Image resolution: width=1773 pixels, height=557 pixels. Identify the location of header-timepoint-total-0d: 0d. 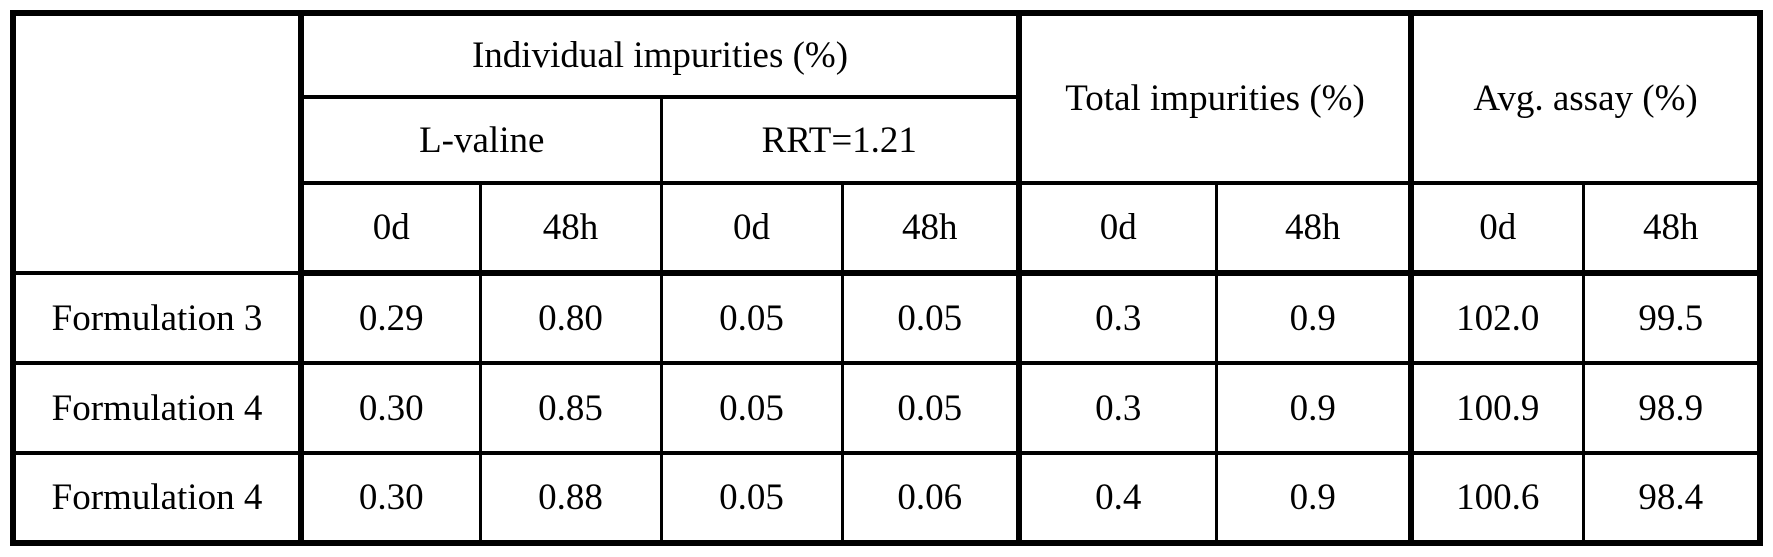
(1117, 228).